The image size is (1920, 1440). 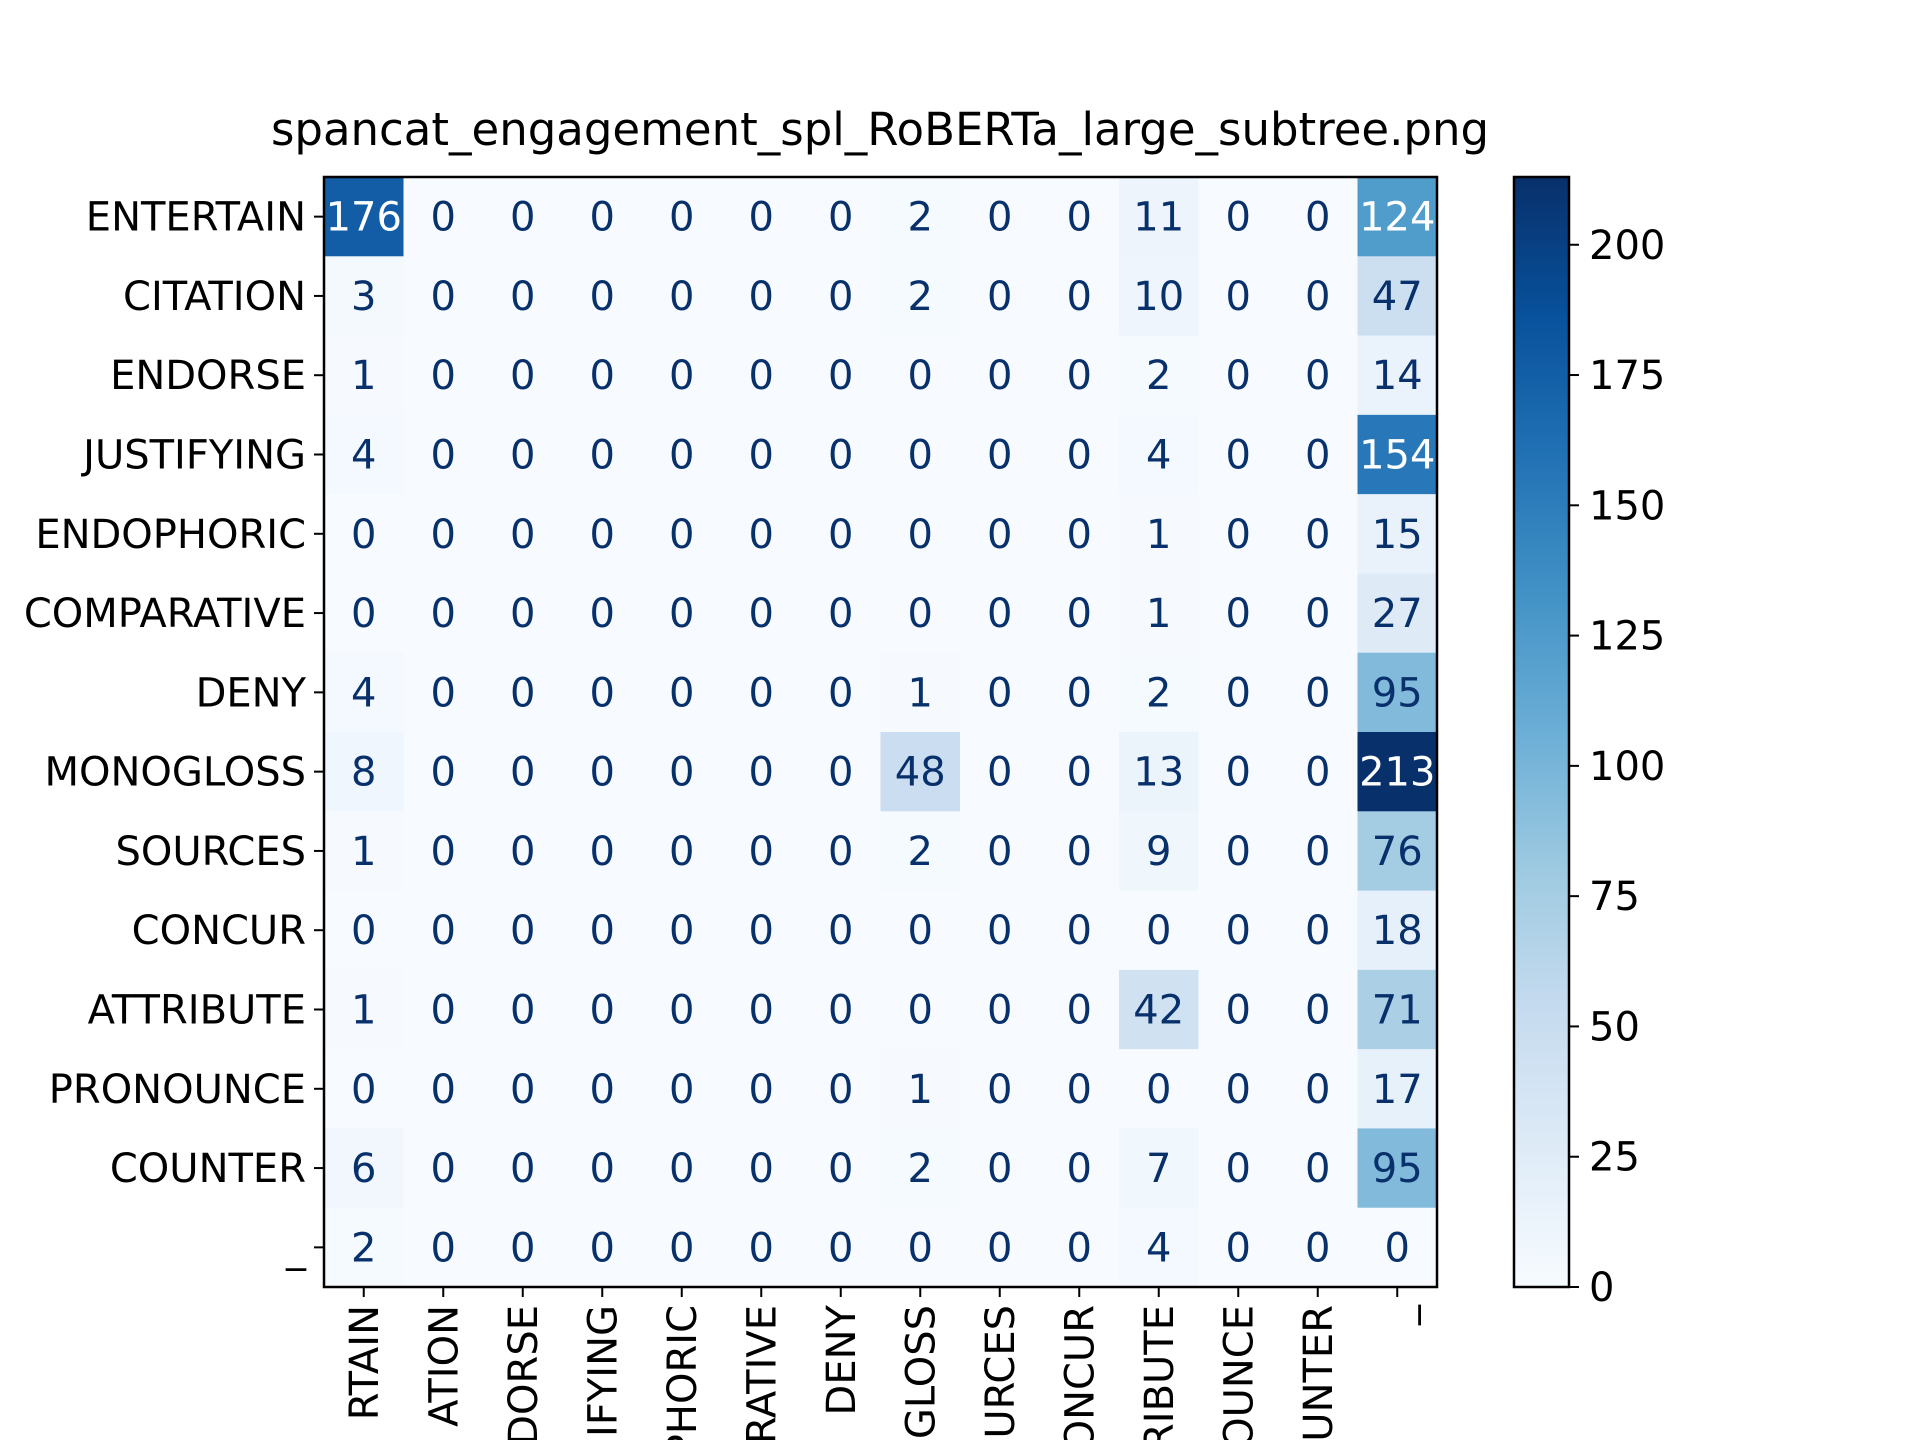 What do you see at coordinates (1397, 297) in the screenshot?
I see `cell-value-label: 47` at bounding box center [1397, 297].